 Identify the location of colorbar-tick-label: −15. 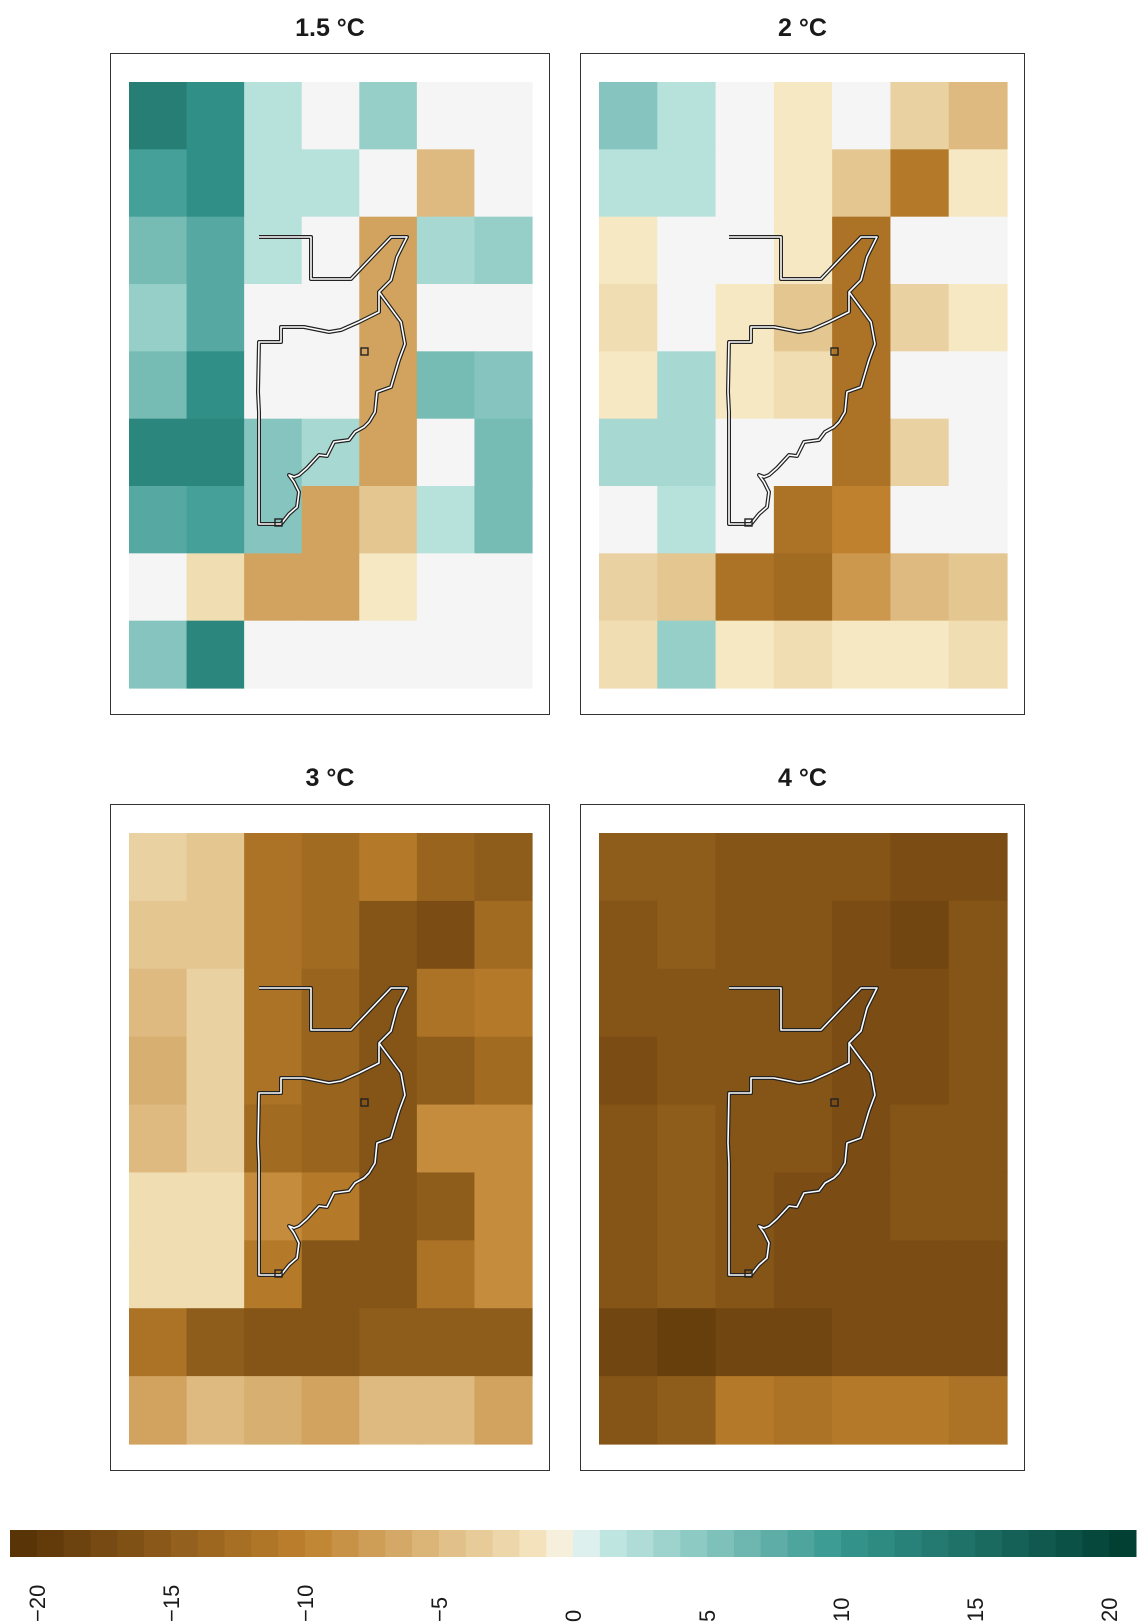
(171, 1603).